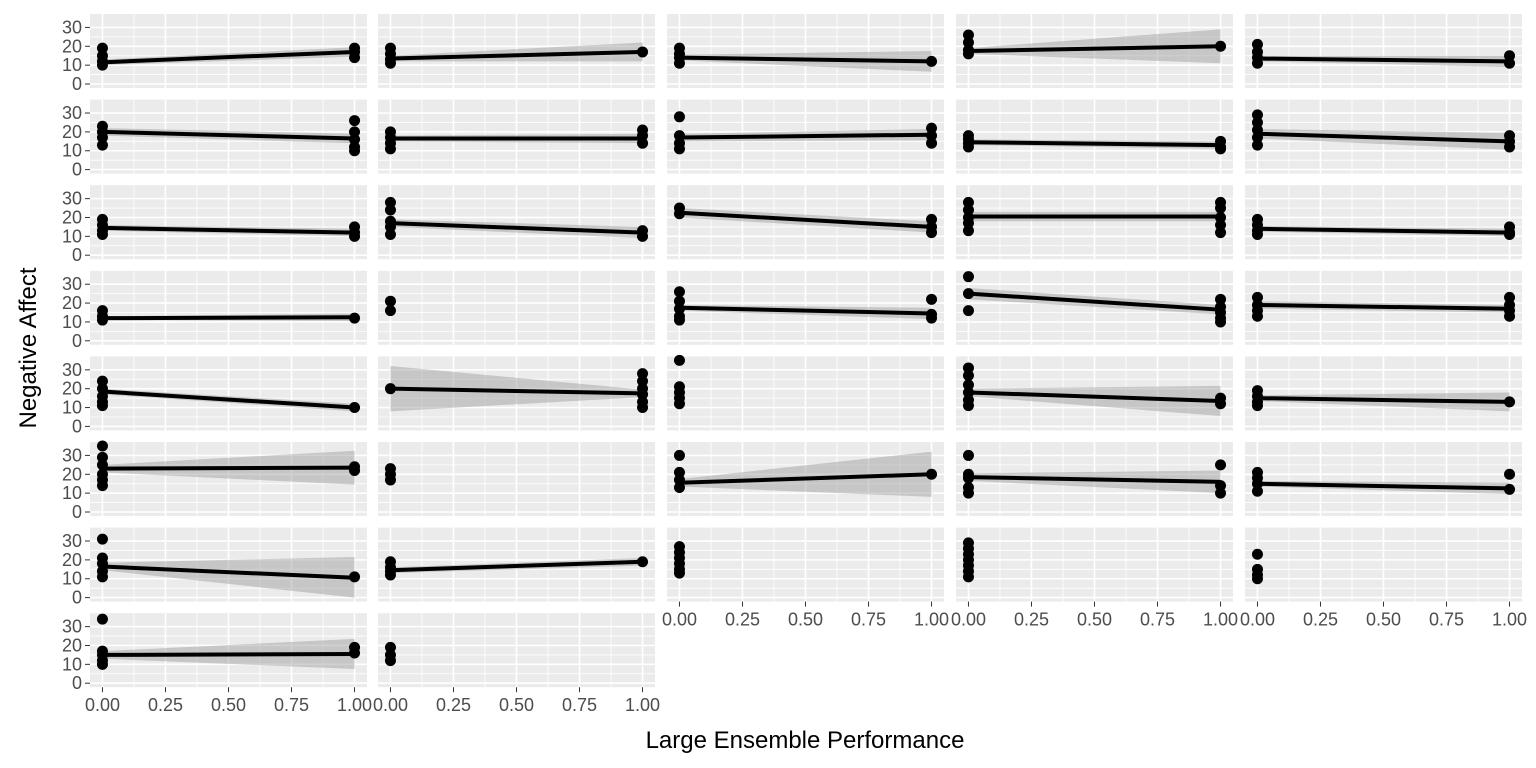 Image resolution: width=1536 pixels, height=768 pixels. What do you see at coordinates (1094, 620) in the screenshot?
I see `x-tick-label: 0.50` at bounding box center [1094, 620].